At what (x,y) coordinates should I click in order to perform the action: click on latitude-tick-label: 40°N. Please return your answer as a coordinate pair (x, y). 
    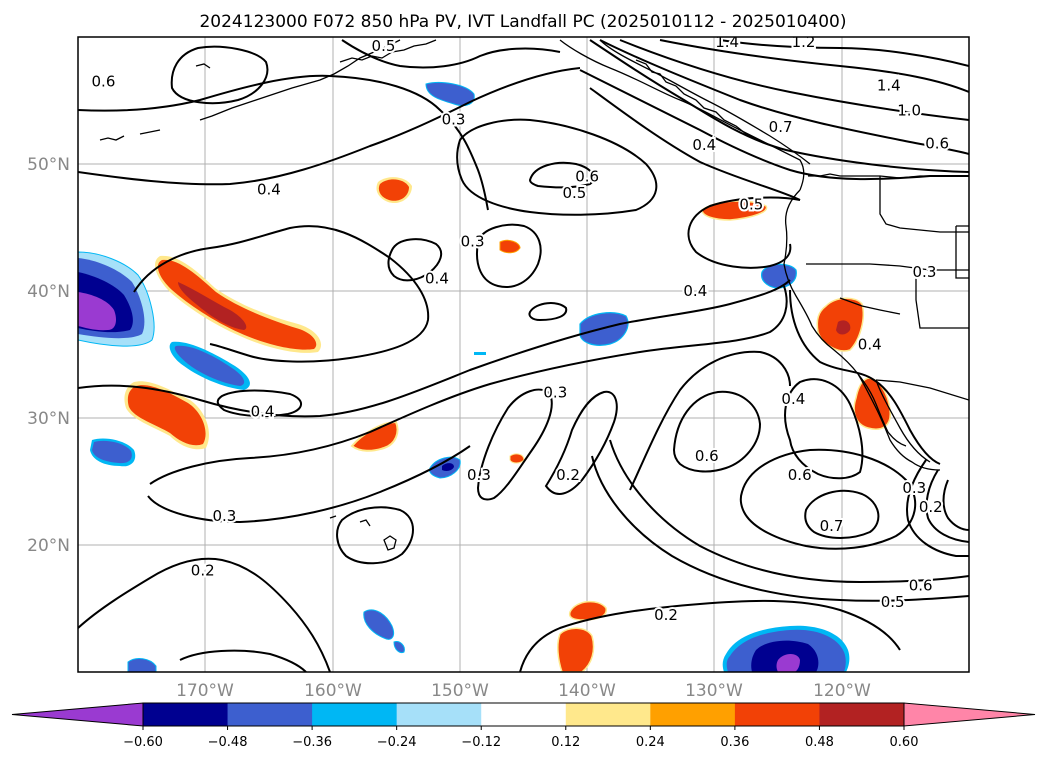
    Looking at the image, I should click on (48, 292).